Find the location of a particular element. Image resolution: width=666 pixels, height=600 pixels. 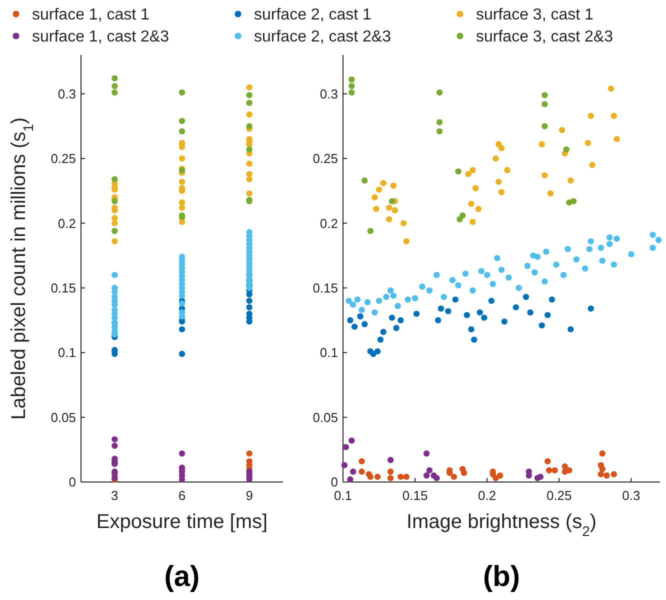

x-axis-title: Exposure time [ms] is located at coordinates (182, 522).